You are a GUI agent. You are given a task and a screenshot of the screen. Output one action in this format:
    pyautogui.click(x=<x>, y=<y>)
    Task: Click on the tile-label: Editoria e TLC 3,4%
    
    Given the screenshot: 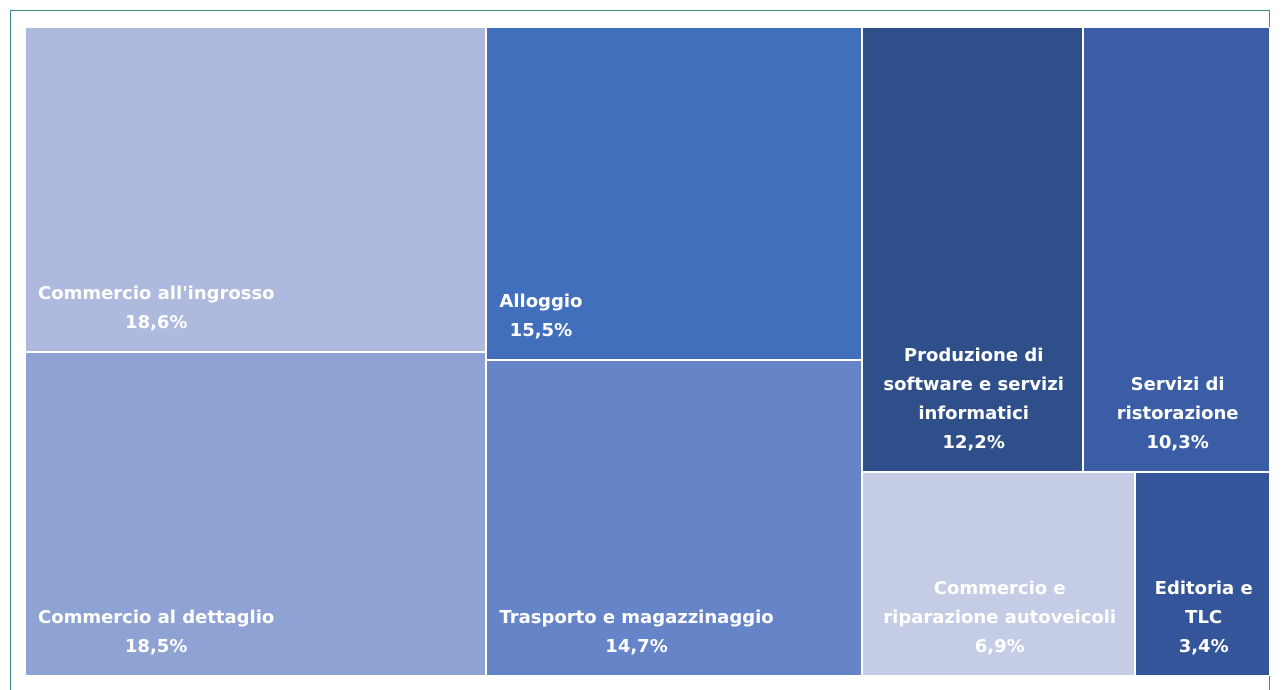 What is the action you would take?
    pyautogui.click(x=1203, y=617)
    